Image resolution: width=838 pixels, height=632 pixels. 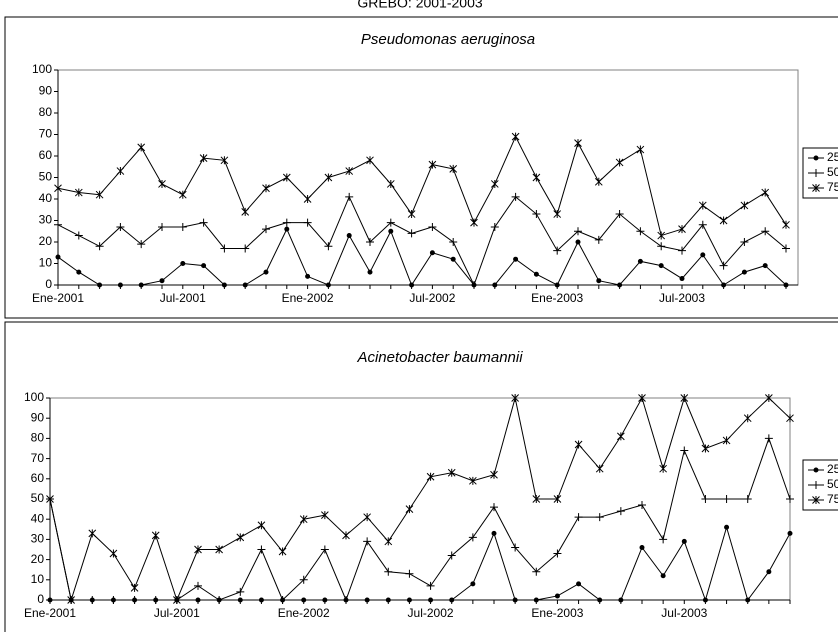 What do you see at coordinates (46, 220) in the screenshot?
I see `y-tick-label: 30` at bounding box center [46, 220].